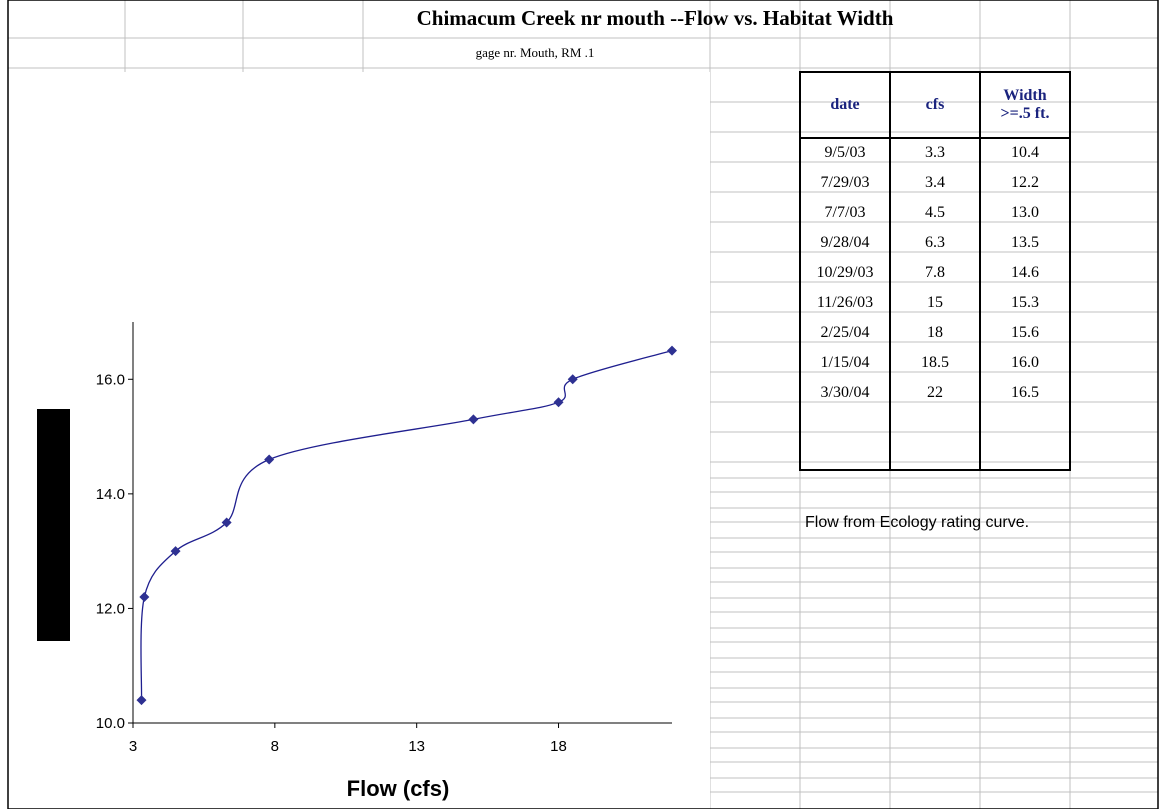 The image size is (1160, 809). I want to click on table-cell: 18, so click(935, 332).